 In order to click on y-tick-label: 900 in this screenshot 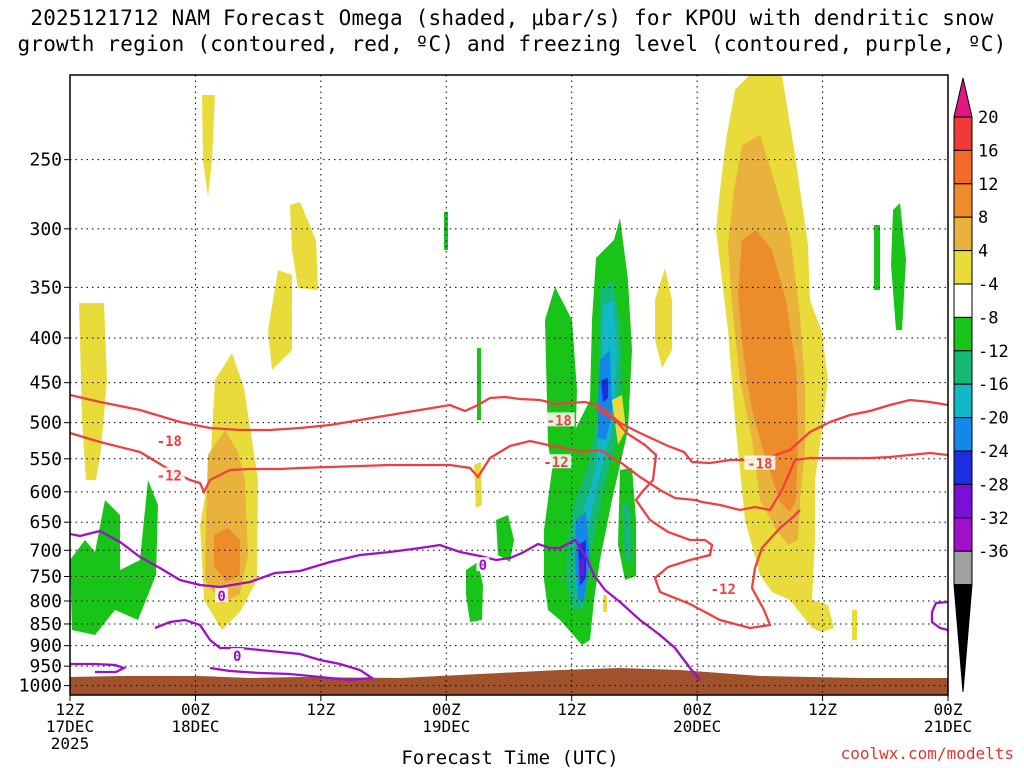, I will do `click(45, 646)`.